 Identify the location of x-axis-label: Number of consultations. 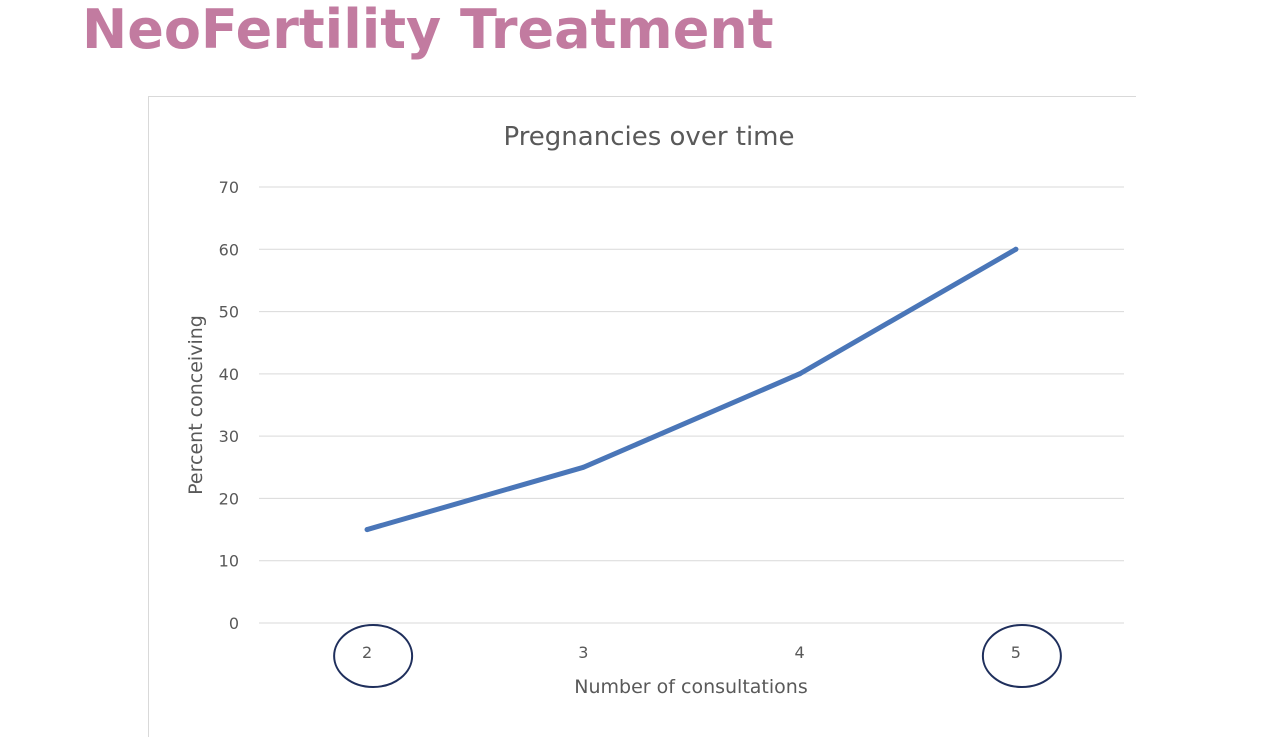
(690, 687).